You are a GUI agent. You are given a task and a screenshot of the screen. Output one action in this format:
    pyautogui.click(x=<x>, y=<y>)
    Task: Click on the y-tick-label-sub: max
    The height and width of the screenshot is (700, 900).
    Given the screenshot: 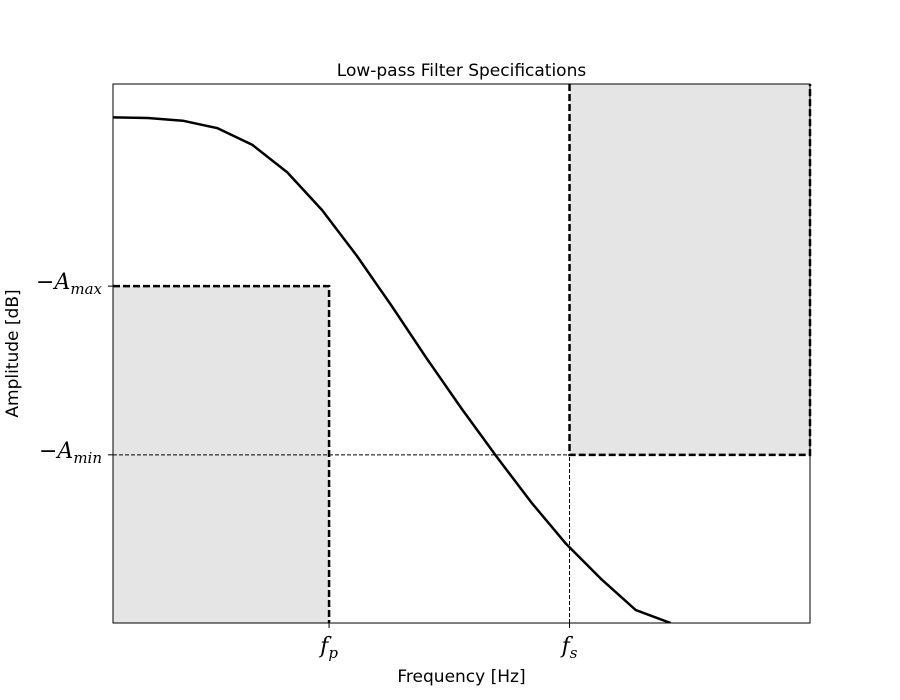 What is the action you would take?
    pyautogui.click(x=86, y=289)
    